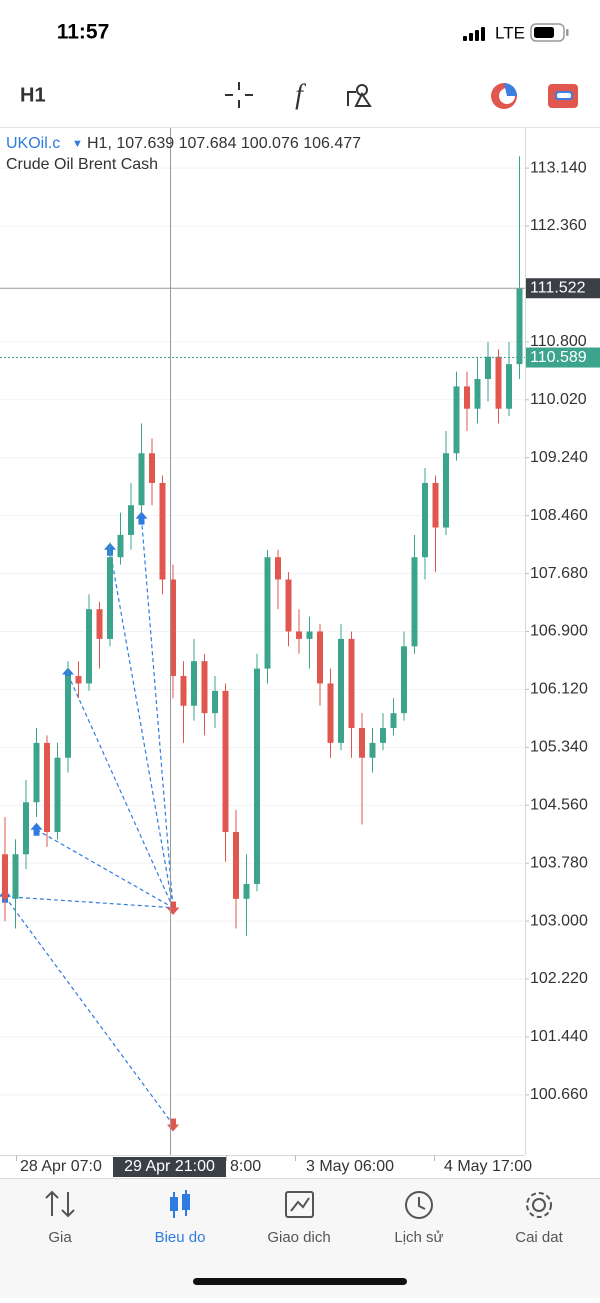  Describe the element at coordinates (559, 920) in the screenshot. I see `y-tick-label: 103.000` at that location.